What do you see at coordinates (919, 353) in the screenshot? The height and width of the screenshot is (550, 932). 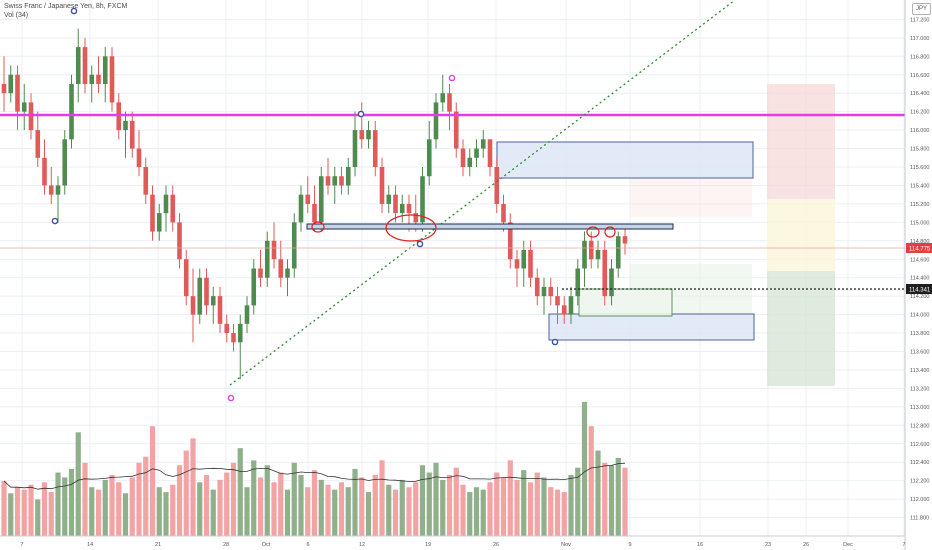 I see `price-tick-label: 113.600` at bounding box center [919, 353].